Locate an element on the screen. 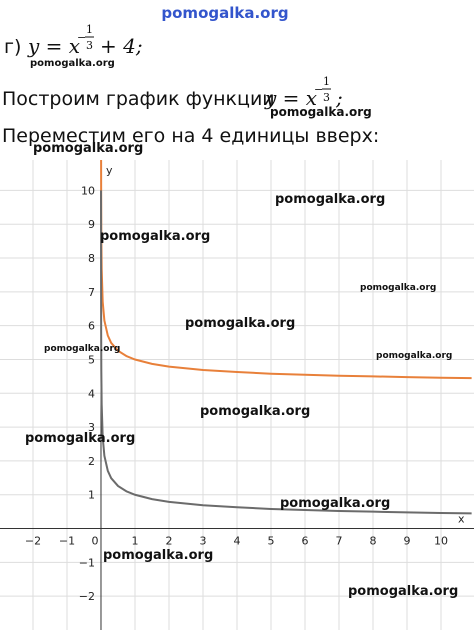 The width and height of the screenshot is (474, 630). y-axis-label: y is located at coordinates (109, 170).